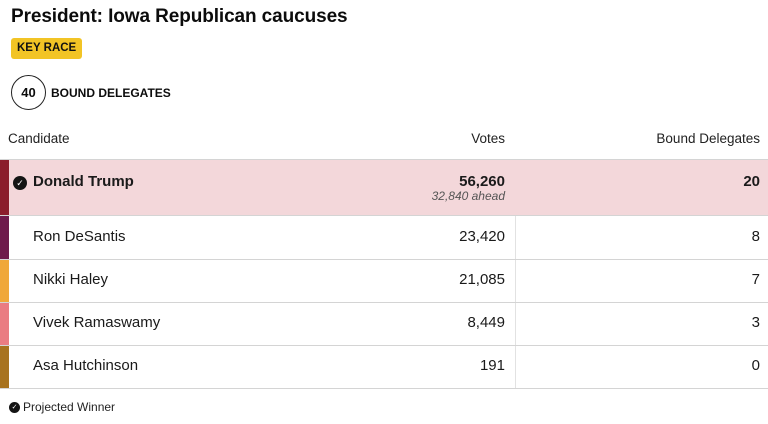 The width and height of the screenshot is (768, 424). What do you see at coordinates (384, 159) in the screenshot?
I see `header-divider` at bounding box center [384, 159].